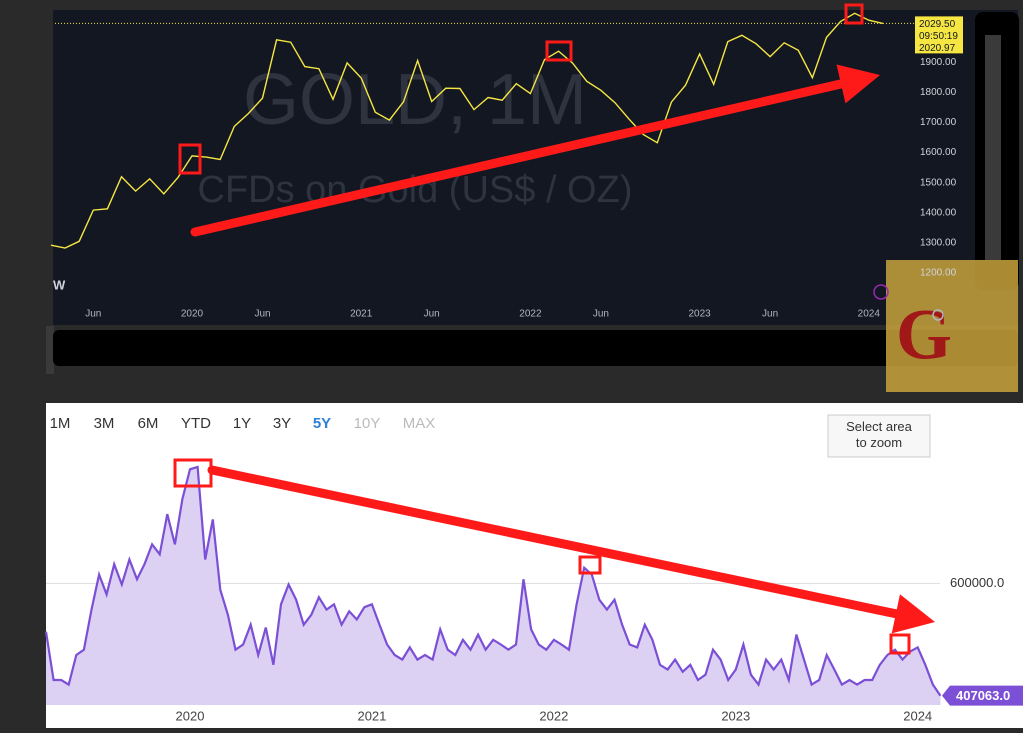 The width and height of the screenshot is (1023, 733). Describe the element at coordinates (937, 48) in the screenshot. I see `price-label: 2020.97` at that location.